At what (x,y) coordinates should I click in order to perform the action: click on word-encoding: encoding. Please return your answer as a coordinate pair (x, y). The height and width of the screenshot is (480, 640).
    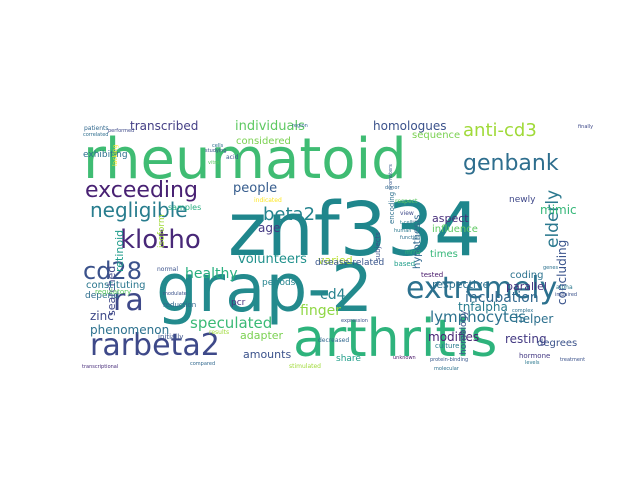
    Looking at the image, I should click on (392, 208).